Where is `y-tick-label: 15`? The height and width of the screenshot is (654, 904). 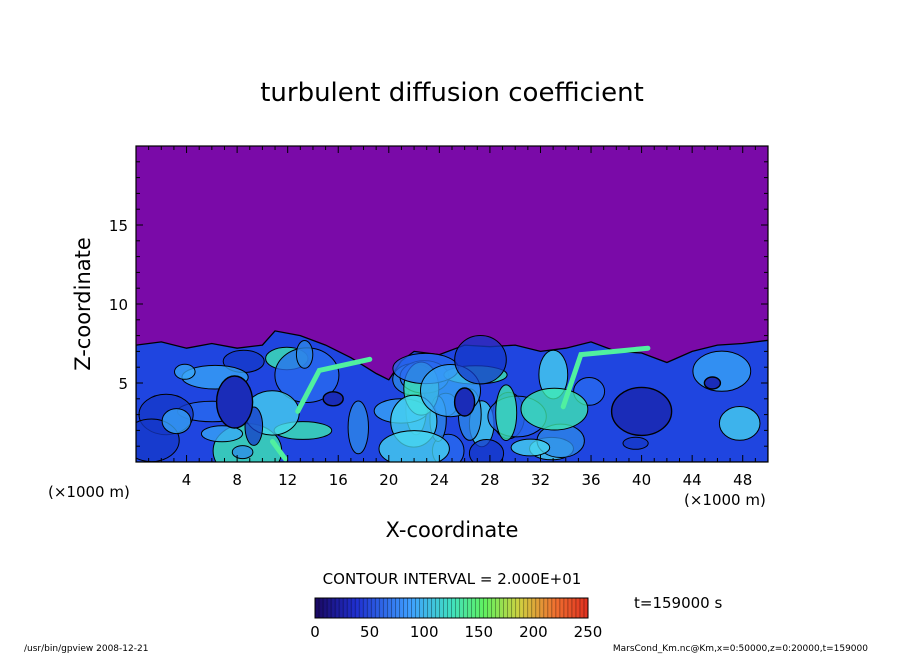 y-tick-label: 15 is located at coordinates (118, 226).